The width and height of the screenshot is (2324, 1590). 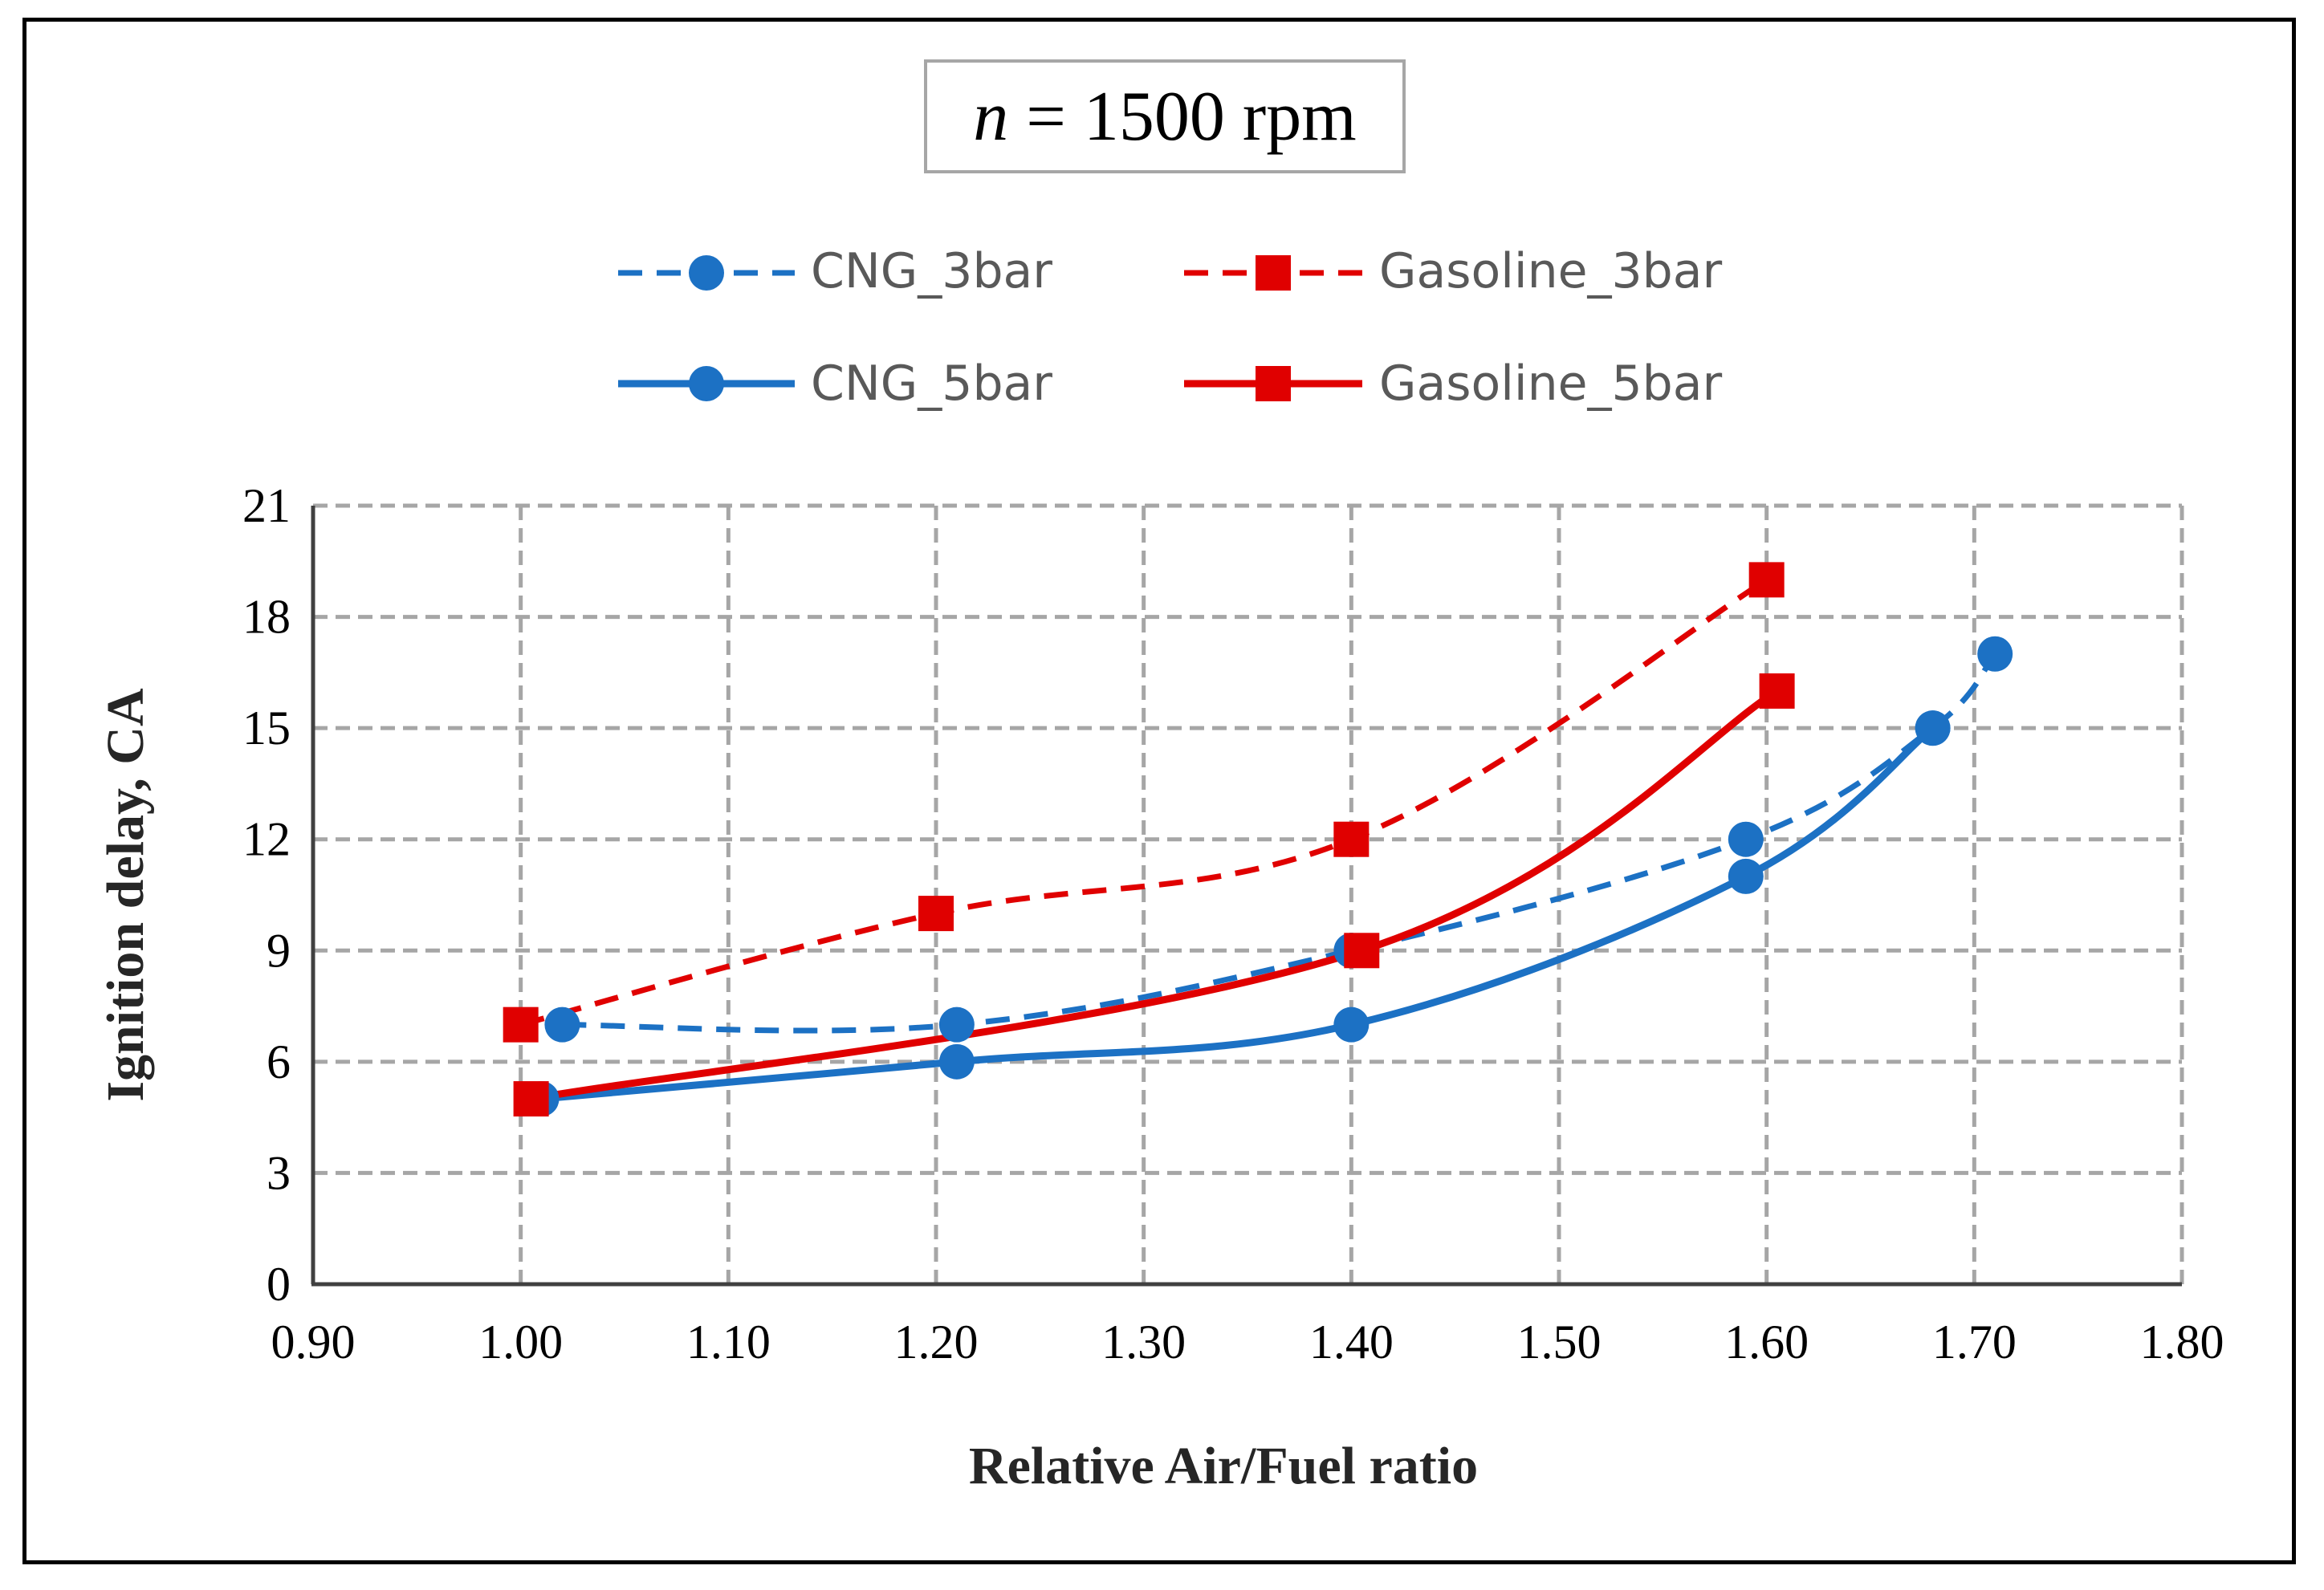 What do you see at coordinates (1143, 1342) in the screenshot?
I see `x-tick-label: 1.30` at bounding box center [1143, 1342].